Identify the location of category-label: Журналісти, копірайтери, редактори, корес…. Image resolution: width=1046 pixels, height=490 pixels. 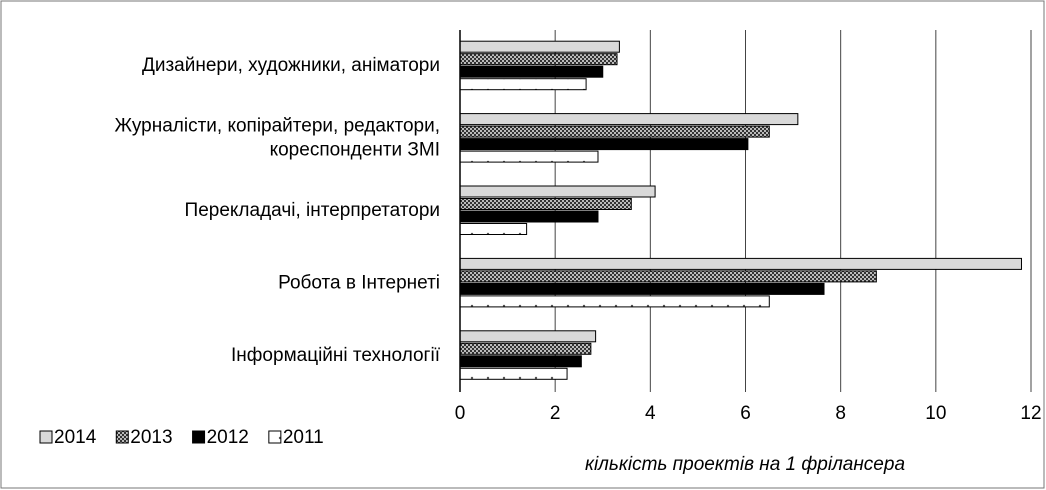
(277, 138).